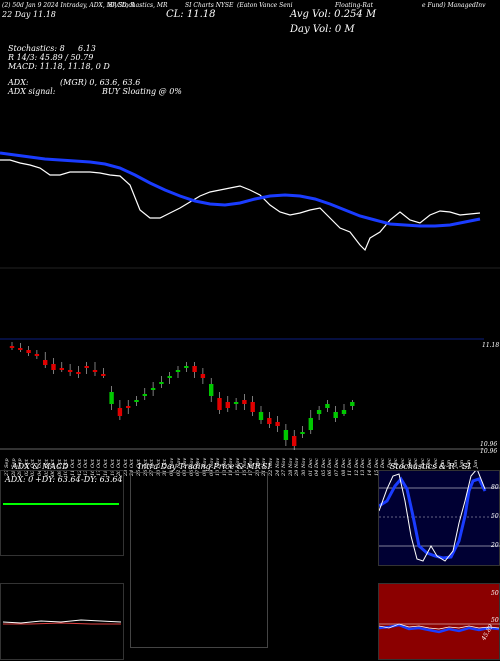 The height and width of the screenshot is (661, 500). I want to click on stoch-panel: 80 50 20, so click(439, 518).